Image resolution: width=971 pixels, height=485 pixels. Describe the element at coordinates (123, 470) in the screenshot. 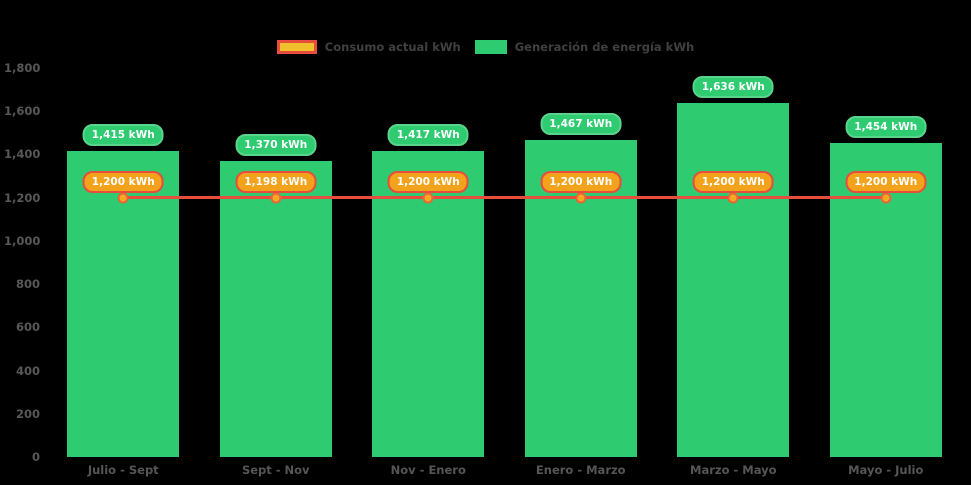

I see `x-axis-category-label: Julio - Sept` at that location.